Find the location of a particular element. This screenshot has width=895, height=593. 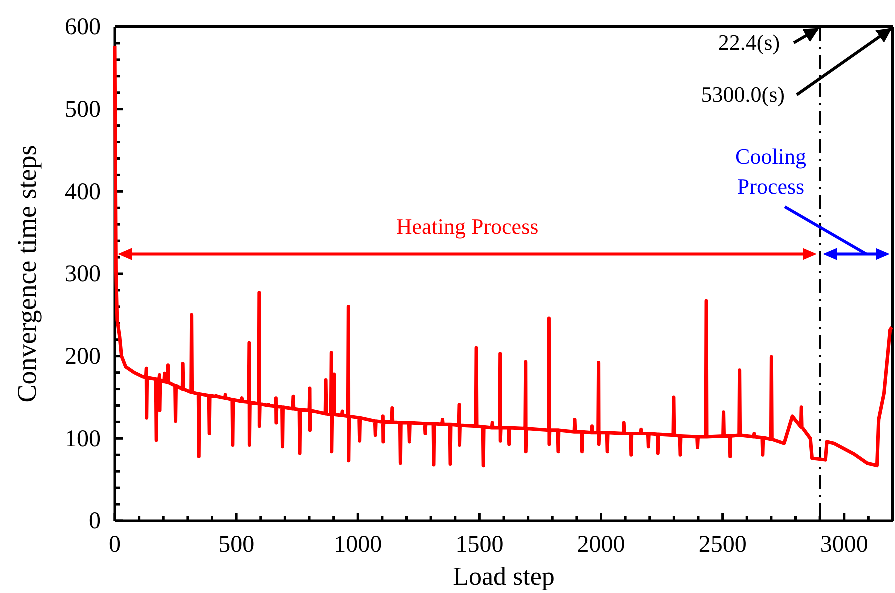

y-tick-label: 600 is located at coordinates (83, 27).